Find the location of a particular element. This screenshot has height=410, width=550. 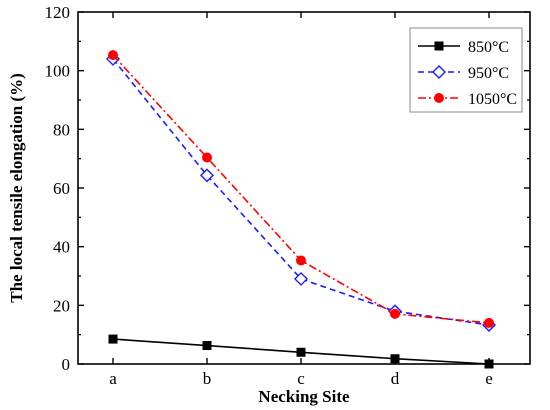

y-tick-label: 20 is located at coordinates (61, 305).